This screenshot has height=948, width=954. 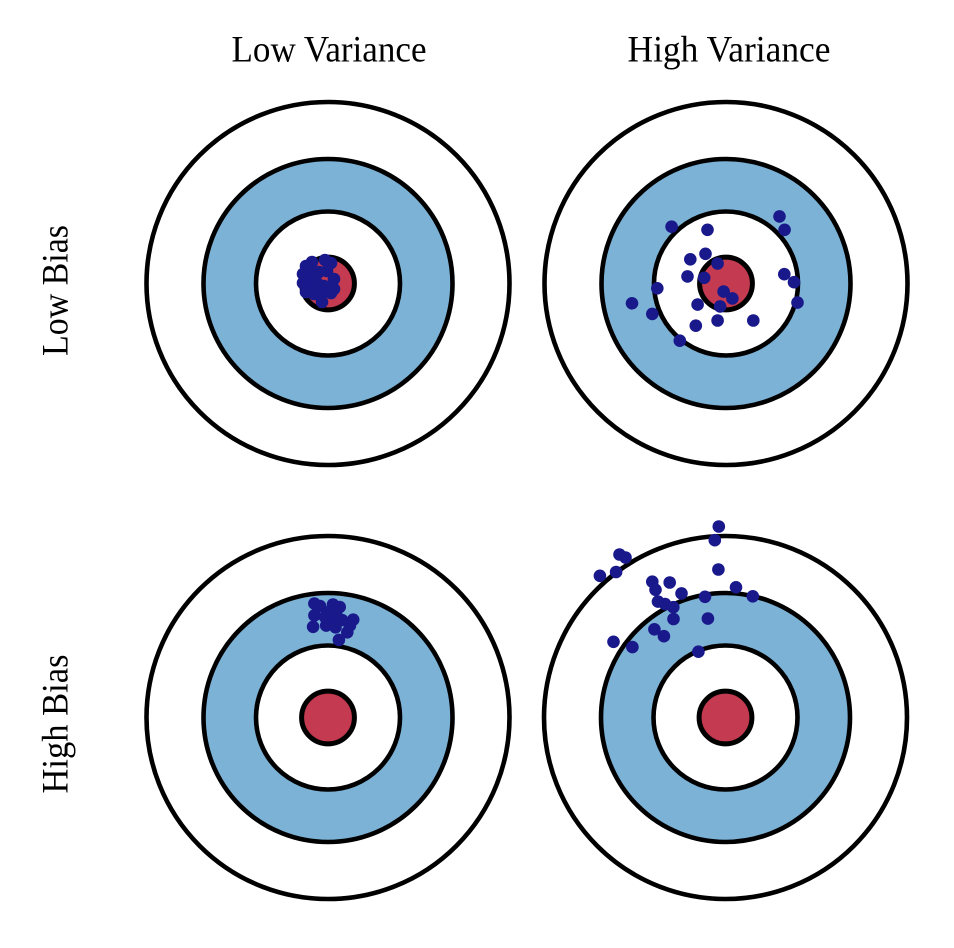 What do you see at coordinates (56, 290) in the screenshot?
I see `svg-text: Low Bias` at bounding box center [56, 290].